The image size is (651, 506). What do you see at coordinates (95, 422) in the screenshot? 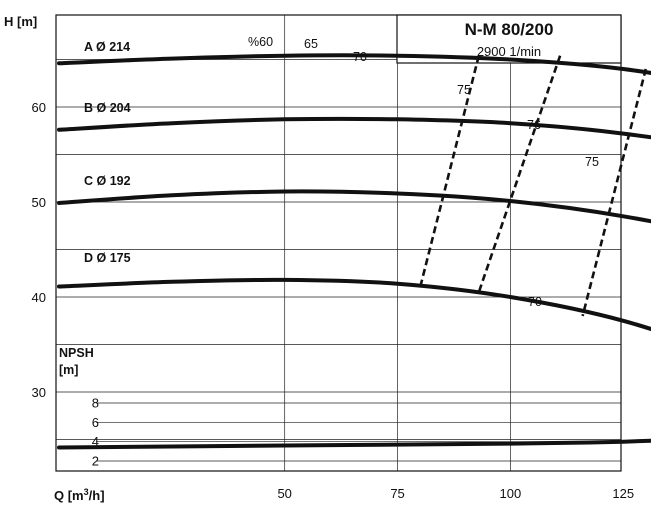
I see `npsh-tick-label: 6` at bounding box center [95, 422].